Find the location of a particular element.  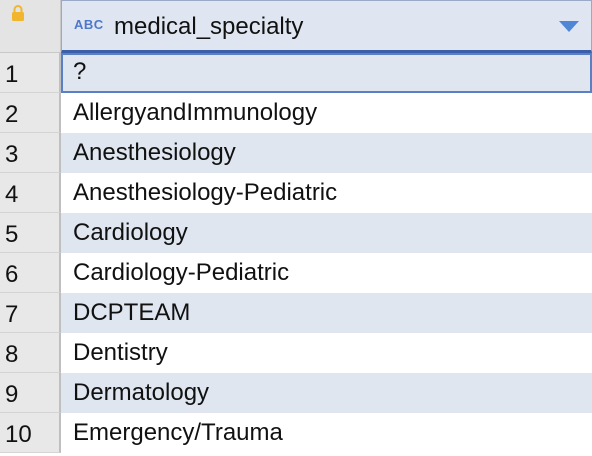

table-cell: Anesthesiology is located at coordinates (326, 153).